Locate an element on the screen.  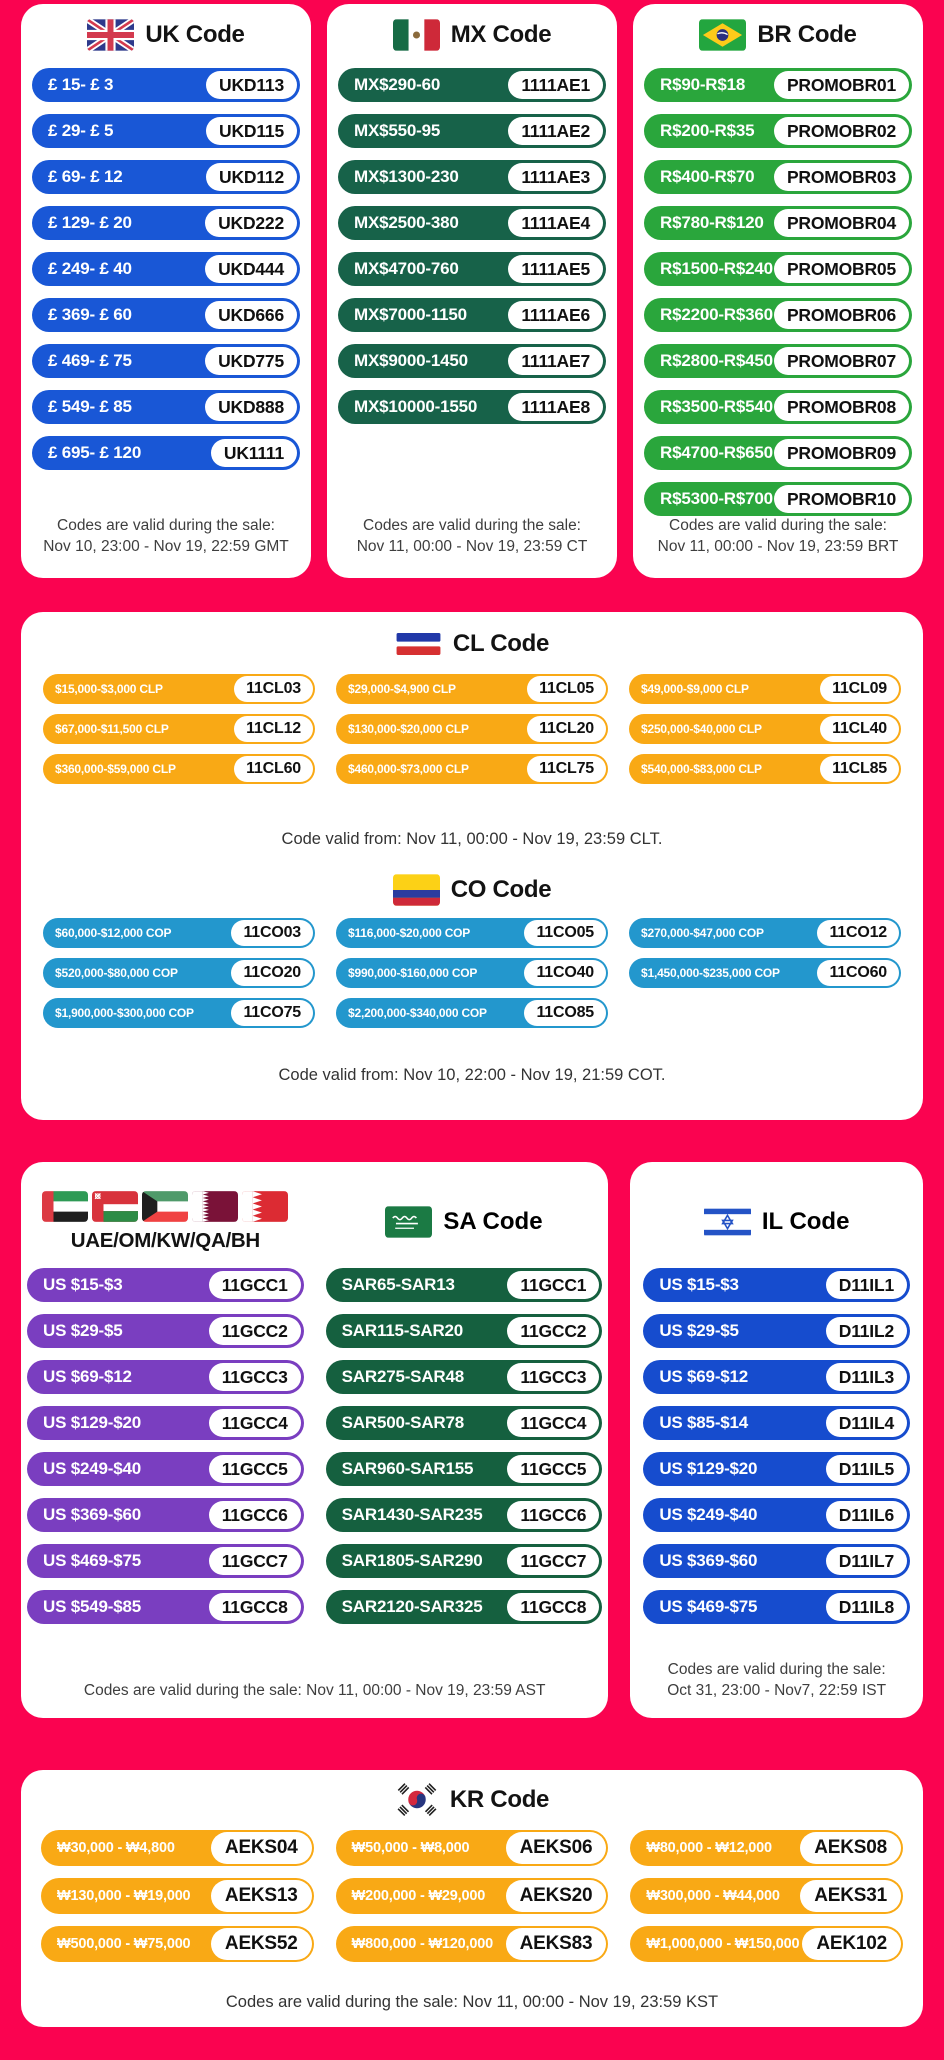
coupon-range: MX$4700-760 is located at coordinates (406, 268).